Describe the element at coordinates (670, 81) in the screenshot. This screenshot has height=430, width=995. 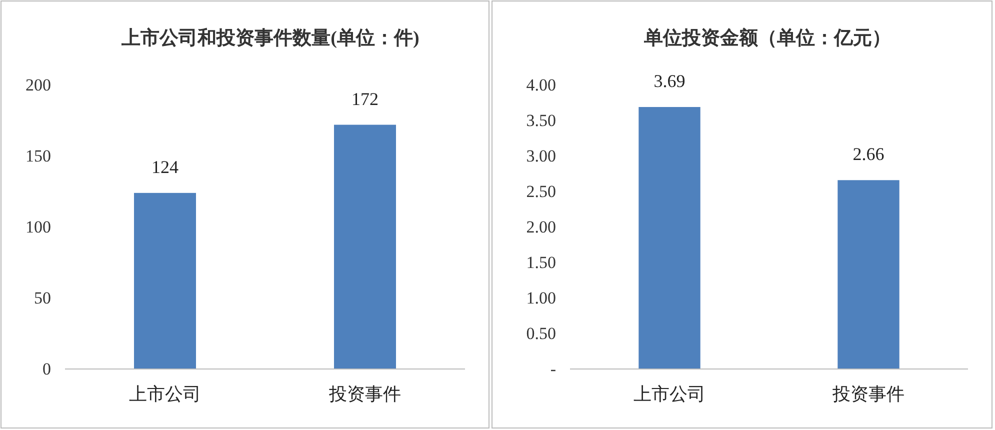
I see `data-label: 3.69` at that location.